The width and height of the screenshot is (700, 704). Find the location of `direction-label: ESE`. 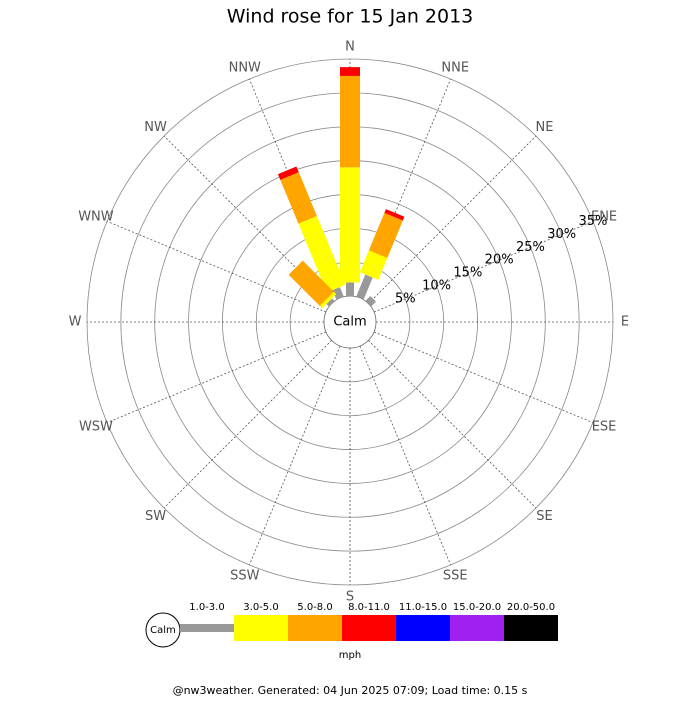

direction-label: ESE is located at coordinates (604, 427).